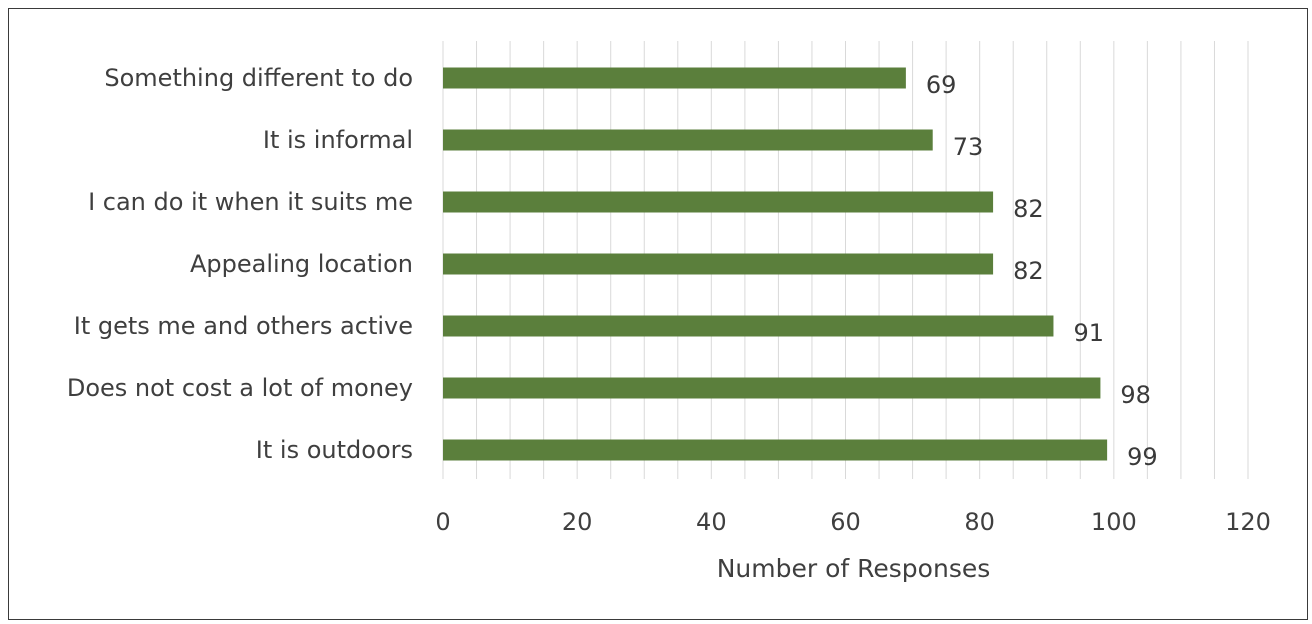 The height and width of the screenshot is (624, 1312). What do you see at coordinates (1142, 457) in the screenshot?
I see `data-label: 99` at bounding box center [1142, 457].